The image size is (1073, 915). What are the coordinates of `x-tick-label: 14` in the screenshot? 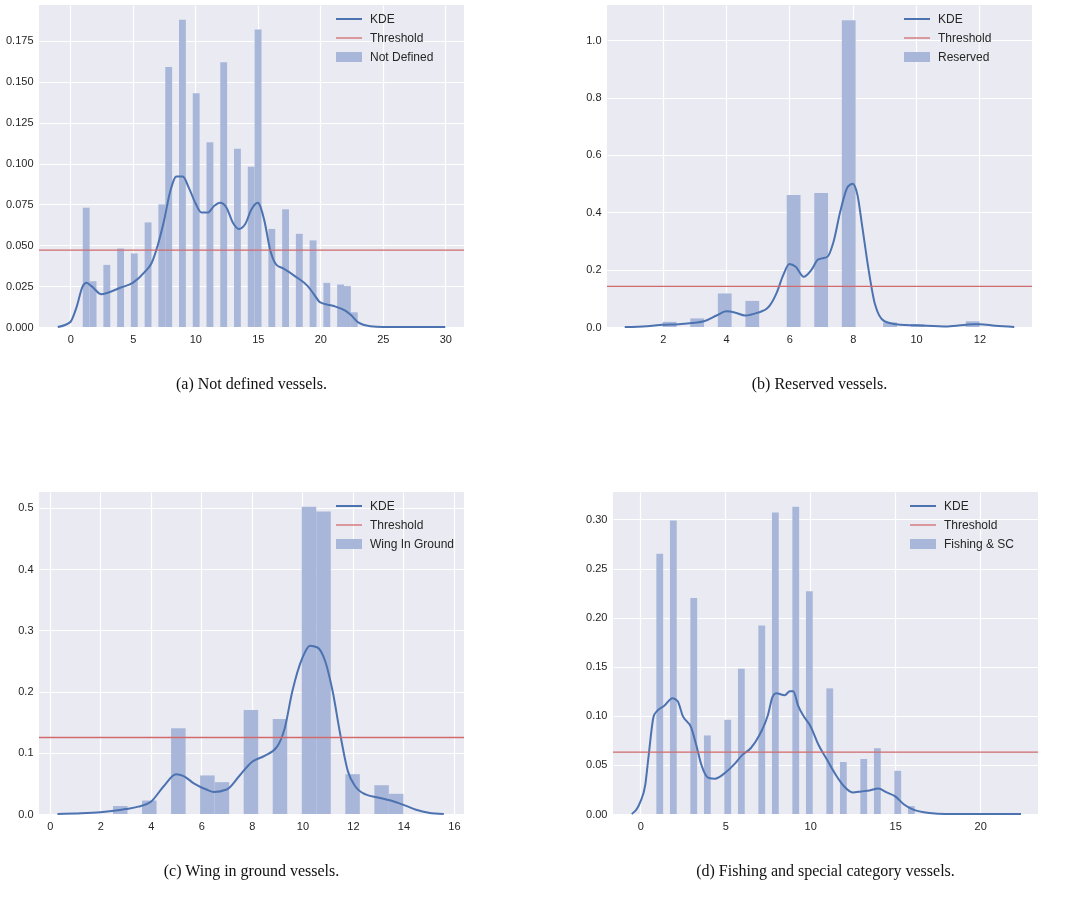 It's located at (404, 825).